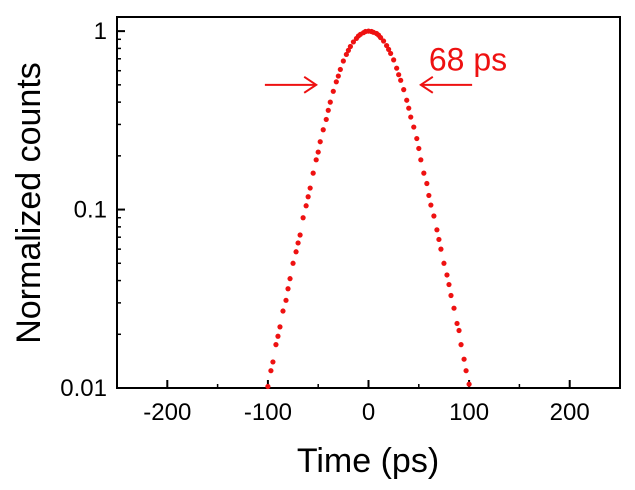 Image resolution: width=635 pixels, height=490 pixels. What do you see at coordinates (83, 388) in the screenshot?
I see `y-tick-label: 0.01` at bounding box center [83, 388].